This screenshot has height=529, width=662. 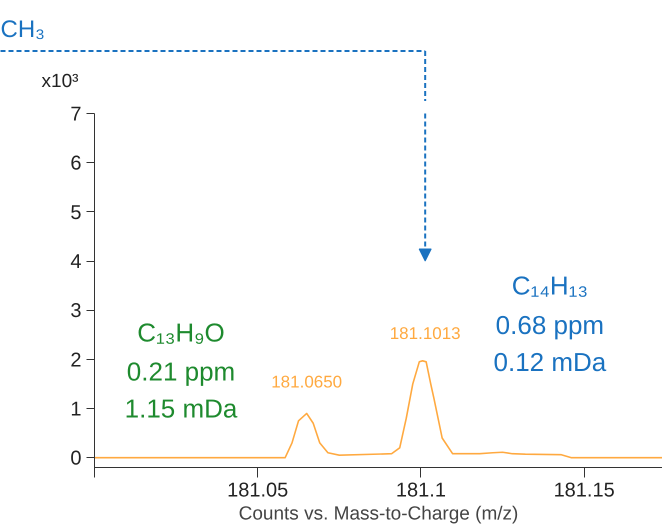 I want to click on y-tick-label: 4, so click(x=76, y=262).